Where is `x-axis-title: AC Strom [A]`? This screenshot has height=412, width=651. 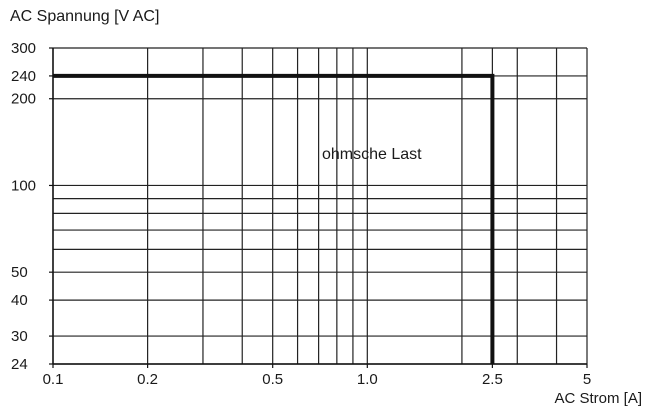 x-axis-title: AC Strom [A] is located at coordinates (598, 398).